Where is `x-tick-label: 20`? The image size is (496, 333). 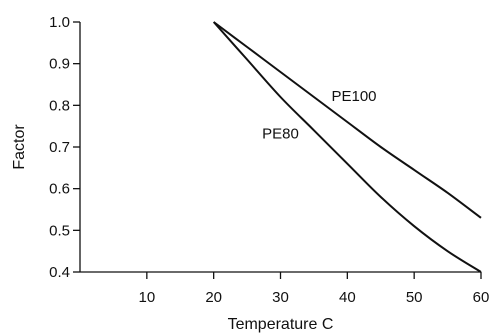 x-tick-label: 20 is located at coordinates (213, 297).